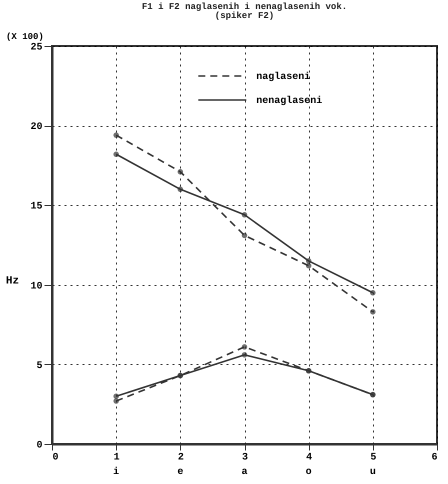  What do you see at coordinates (36, 207) in the screenshot?
I see `y-tick-label: 15` at bounding box center [36, 207].